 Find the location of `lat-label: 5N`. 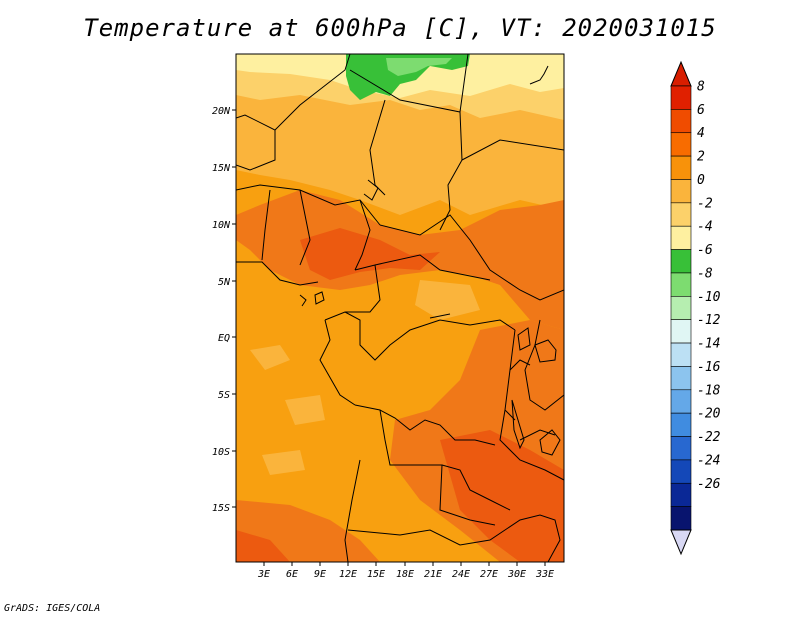

lat-label: 5N is located at coordinates (224, 282).